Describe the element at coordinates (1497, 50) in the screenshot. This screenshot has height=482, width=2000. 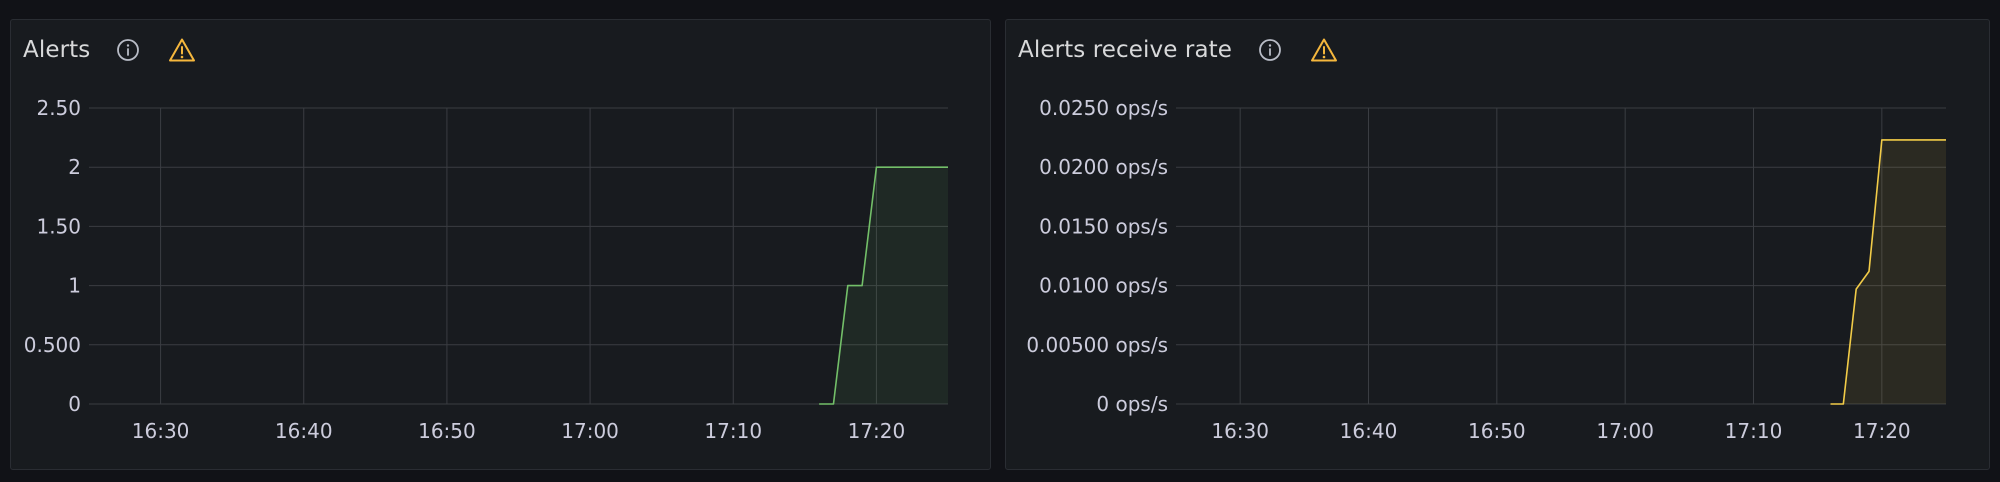
I see `panel-header: Alerts receive rate` at that location.